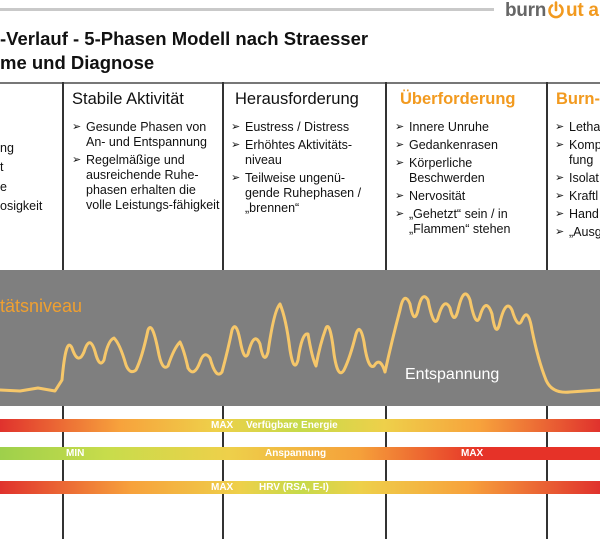 This screenshot has width=600, height=539. What do you see at coordinates (577, 127) in the screenshot?
I see `list-item: Letha` at bounding box center [577, 127].